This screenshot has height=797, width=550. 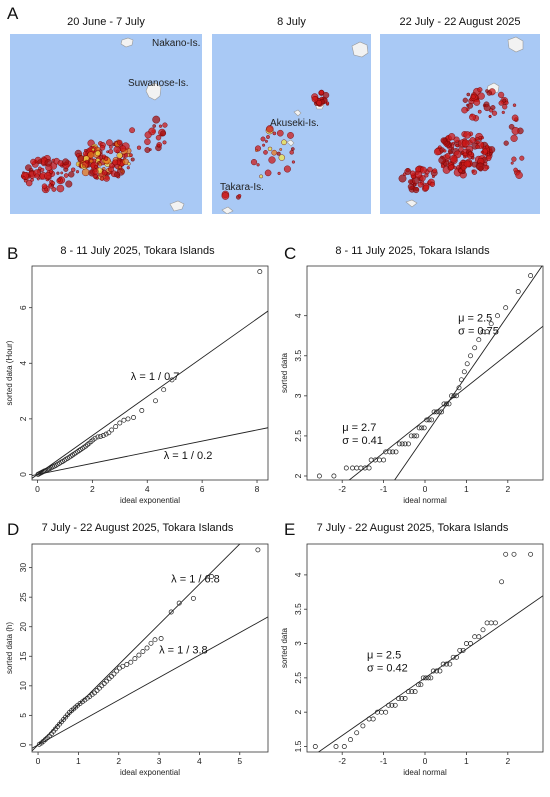 What do you see at coordinates (23, 656) in the screenshot?
I see `y-tick-label: 15` at bounding box center [23, 656].